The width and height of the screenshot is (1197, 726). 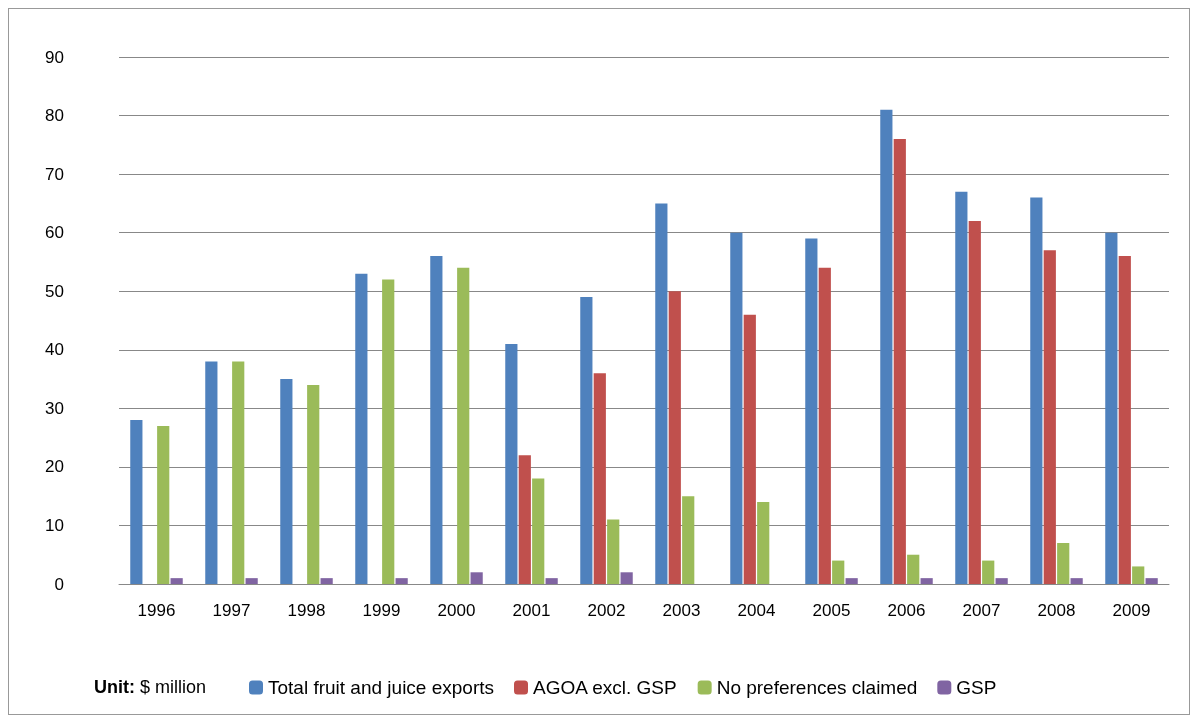 I want to click on x-tick-label: 2000, so click(x=456, y=610).